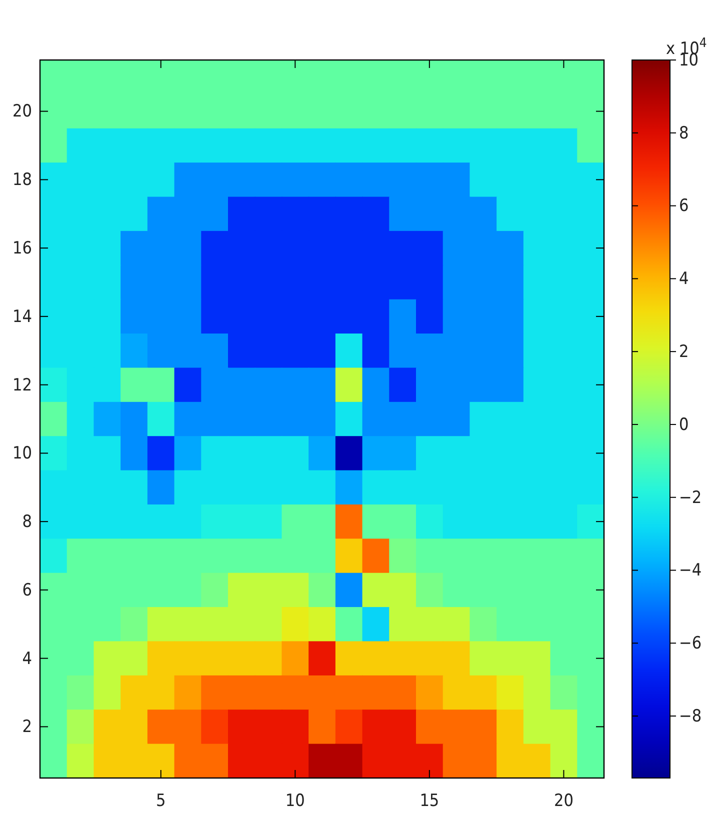 This screenshot has height=822, width=717. I want to click on y-tick-label: 14, so click(22, 316).